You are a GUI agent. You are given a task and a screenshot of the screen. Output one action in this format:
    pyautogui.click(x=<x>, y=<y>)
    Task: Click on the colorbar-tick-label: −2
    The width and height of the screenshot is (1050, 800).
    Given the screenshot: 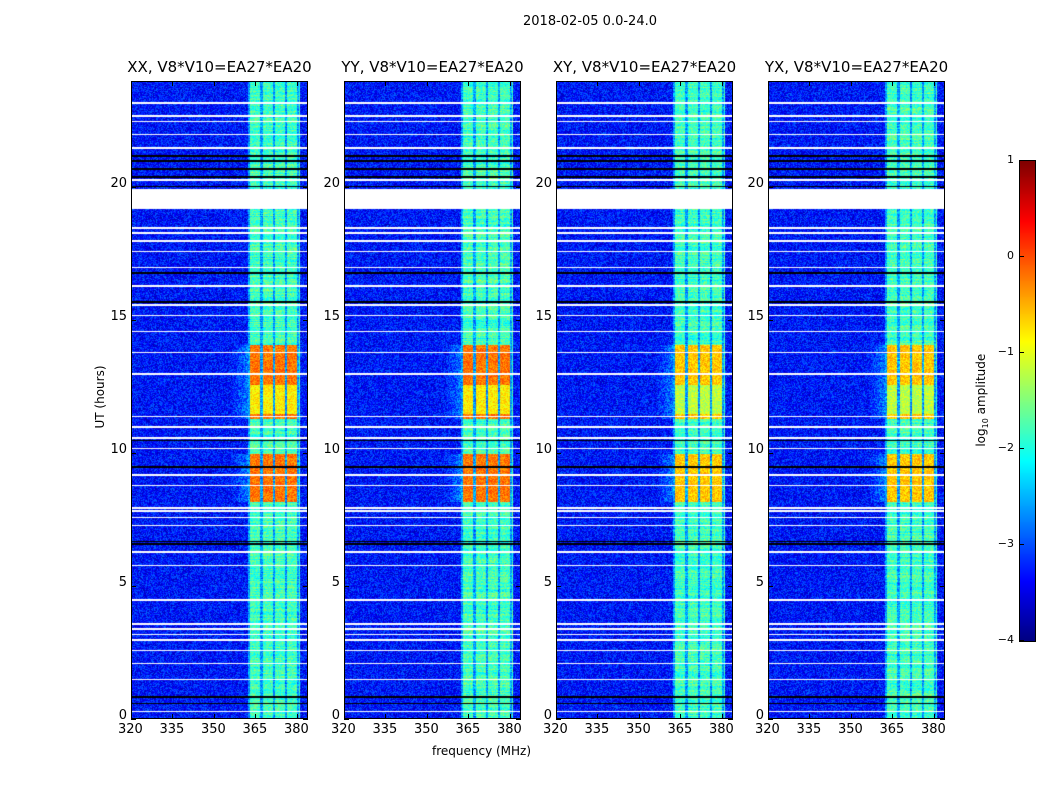 What is the action you would take?
    pyautogui.click(x=1005, y=447)
    